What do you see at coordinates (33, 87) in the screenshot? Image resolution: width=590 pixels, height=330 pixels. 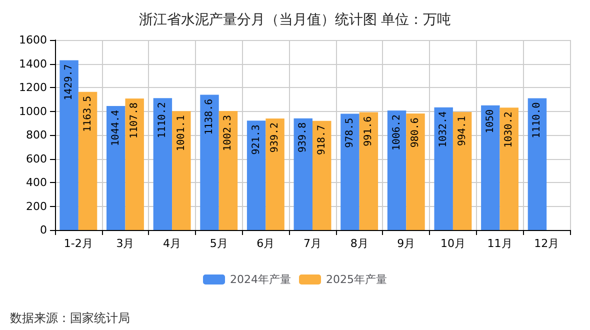 I see `y-tick-label: 1200` at bounding box center [33, 87].